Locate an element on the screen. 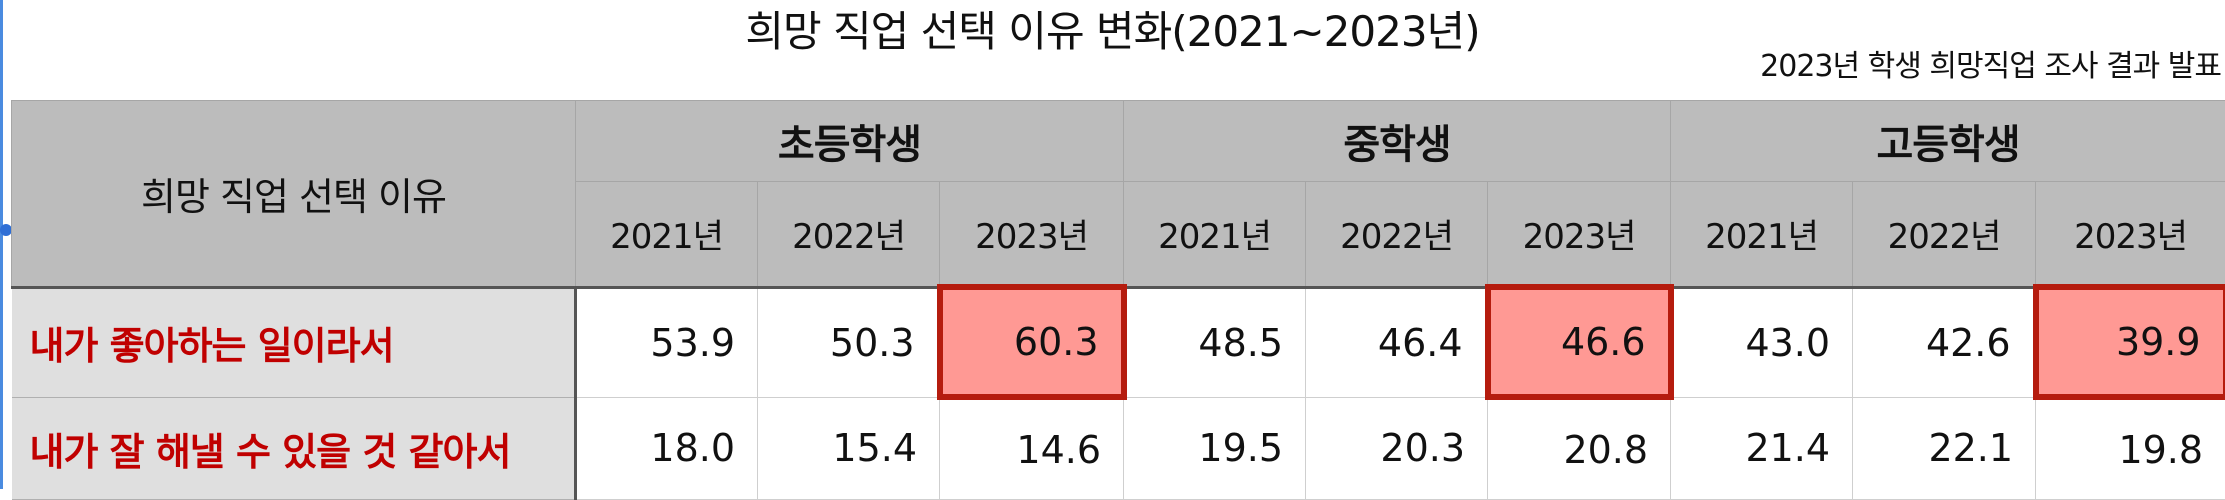  table-cell: 14.6 is located at coordinates (1032, 448).